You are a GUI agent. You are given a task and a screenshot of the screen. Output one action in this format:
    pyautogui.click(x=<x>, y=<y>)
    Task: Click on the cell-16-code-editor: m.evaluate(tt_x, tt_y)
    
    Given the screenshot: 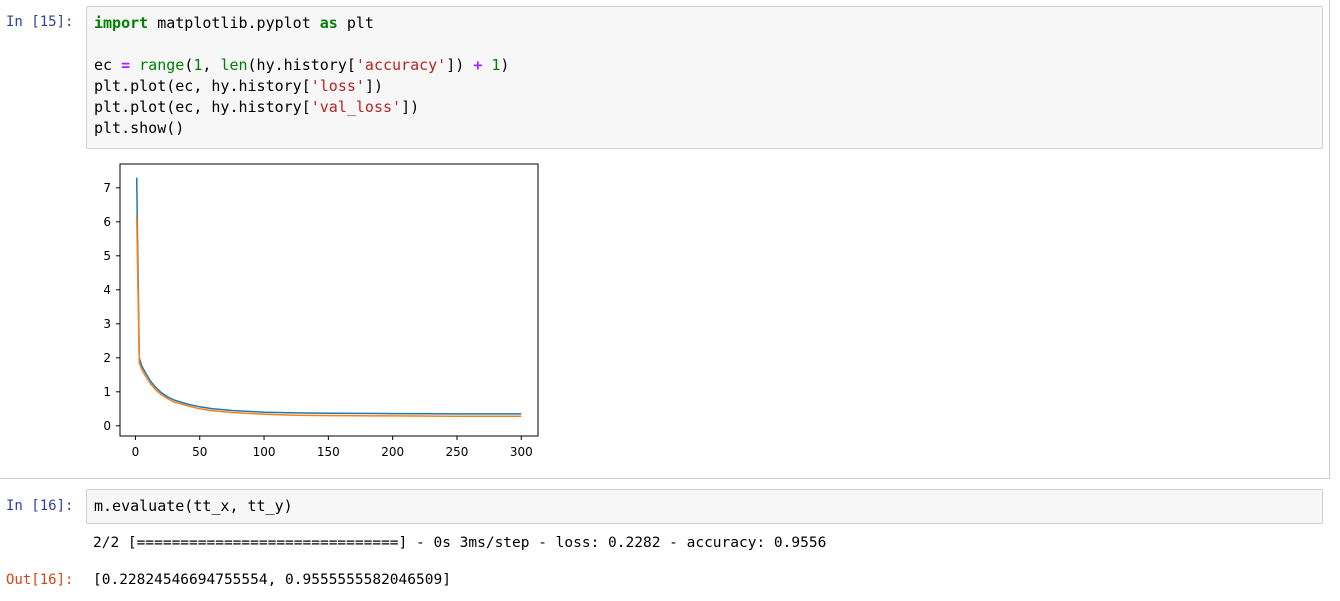 What is the action you would take?
    pyautogui.click(x=704, y=506)
    